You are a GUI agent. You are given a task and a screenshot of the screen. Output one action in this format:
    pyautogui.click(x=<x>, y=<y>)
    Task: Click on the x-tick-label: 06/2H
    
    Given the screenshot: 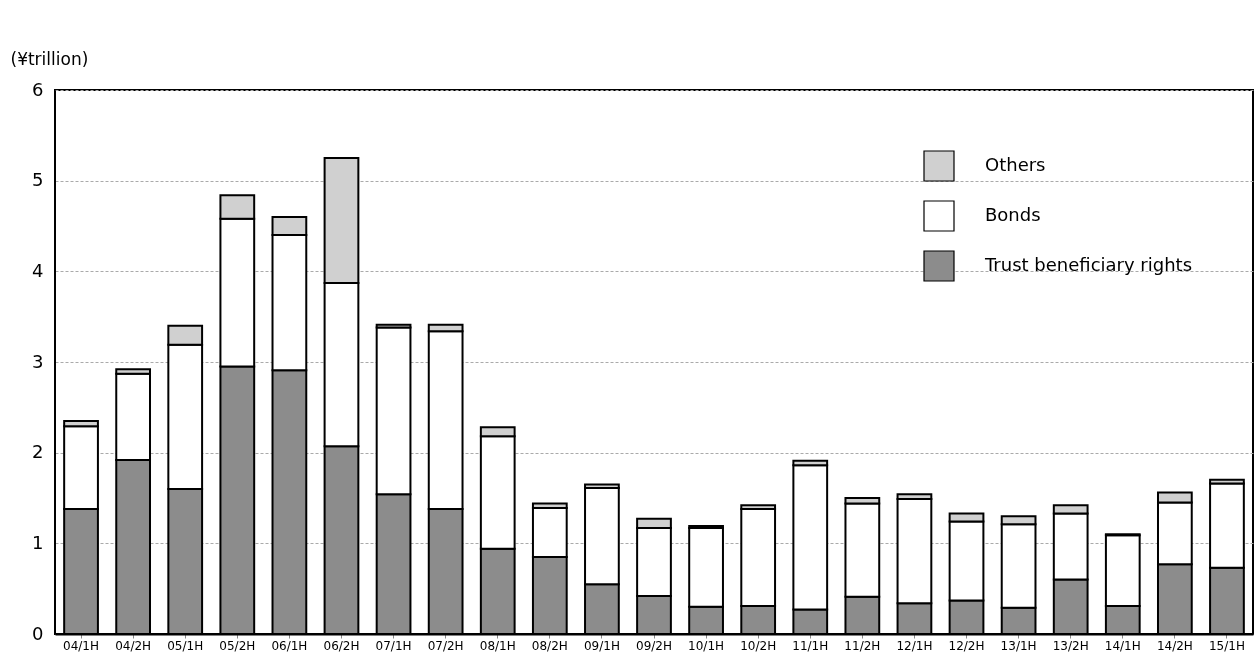 What is the action you would take?
    pyautogui.click(x=341, y=645)
    